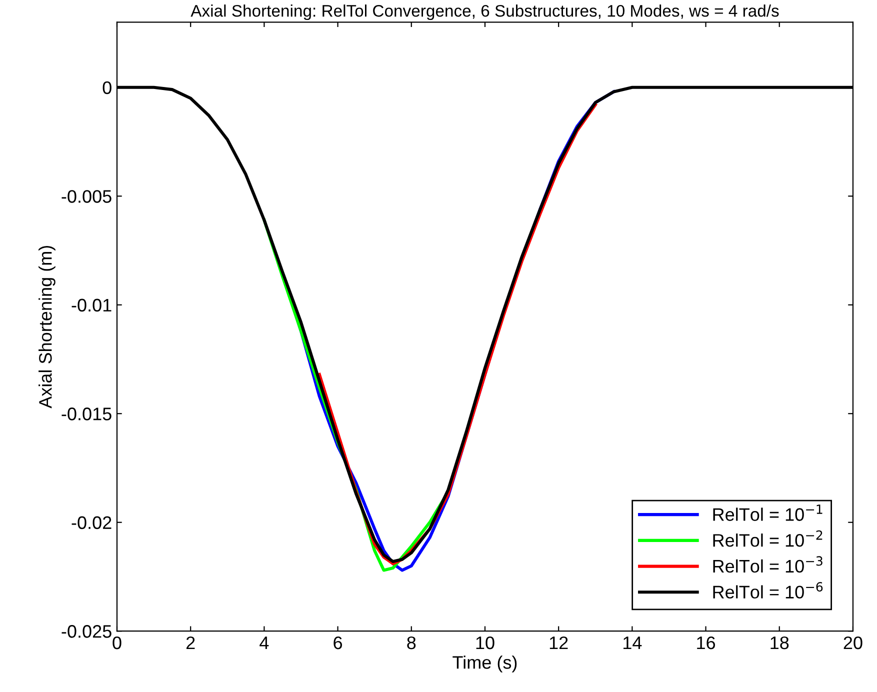  Describe the element at coordinates (485, 643) in the screenshot. I see `x-tick-label: 10` at that location.